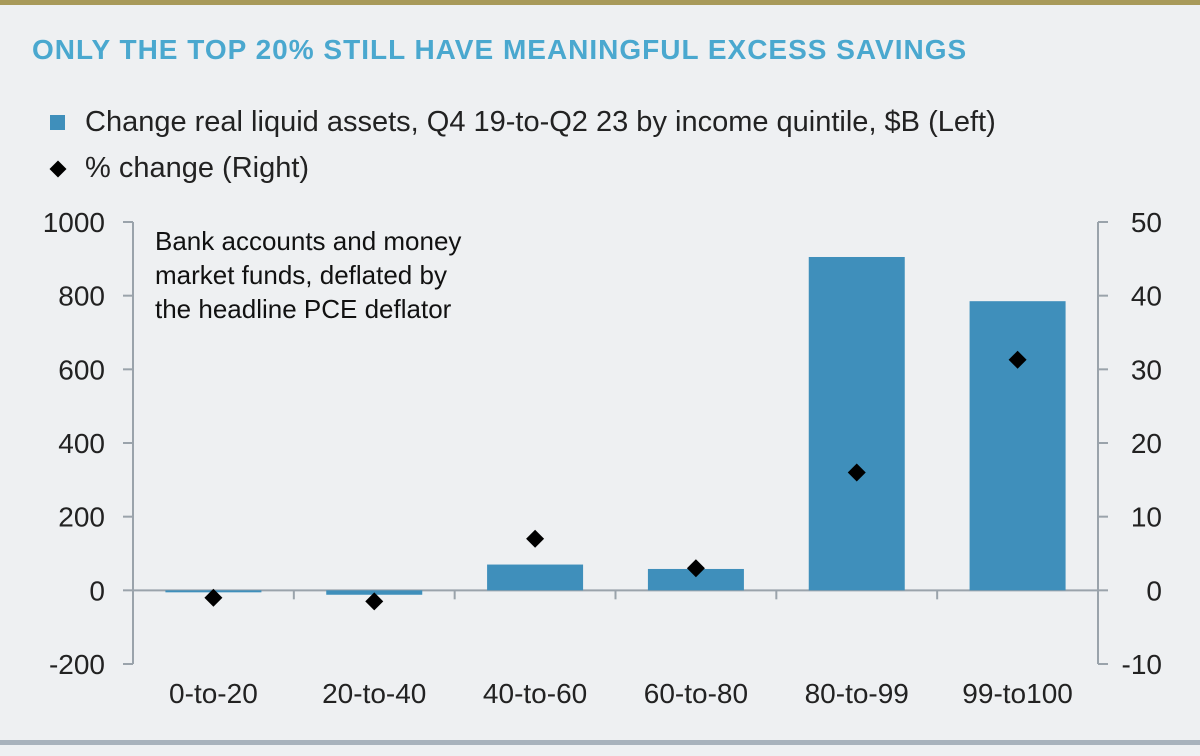  Describe the element at coordinates (1146, 517) in the screenshot. I see `right-tick-label: 10` at that location.